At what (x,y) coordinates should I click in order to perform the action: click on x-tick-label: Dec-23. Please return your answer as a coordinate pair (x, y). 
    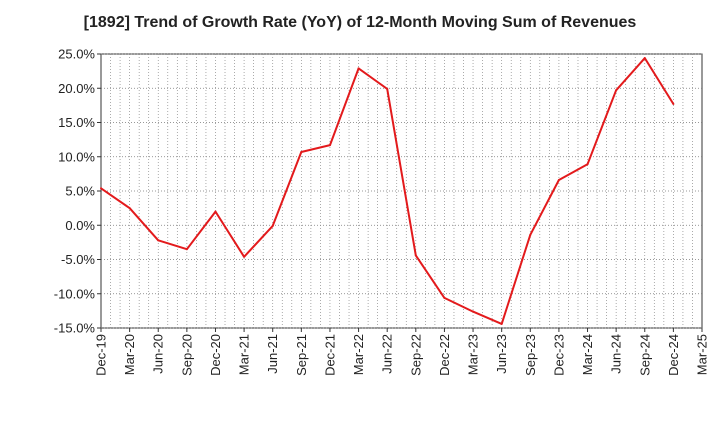
    Looking at the image, I should click on (558, 355).